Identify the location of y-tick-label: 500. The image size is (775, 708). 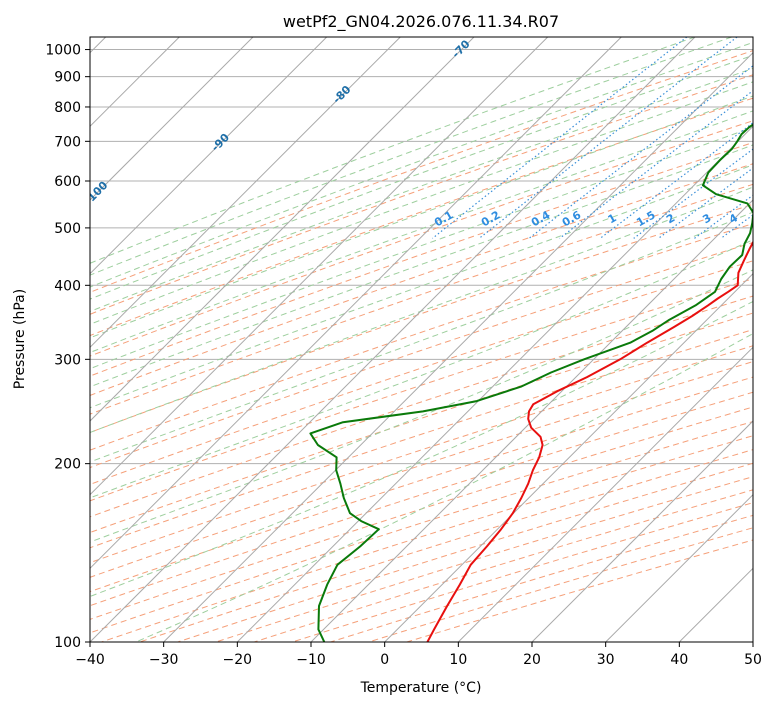
(67, 229).